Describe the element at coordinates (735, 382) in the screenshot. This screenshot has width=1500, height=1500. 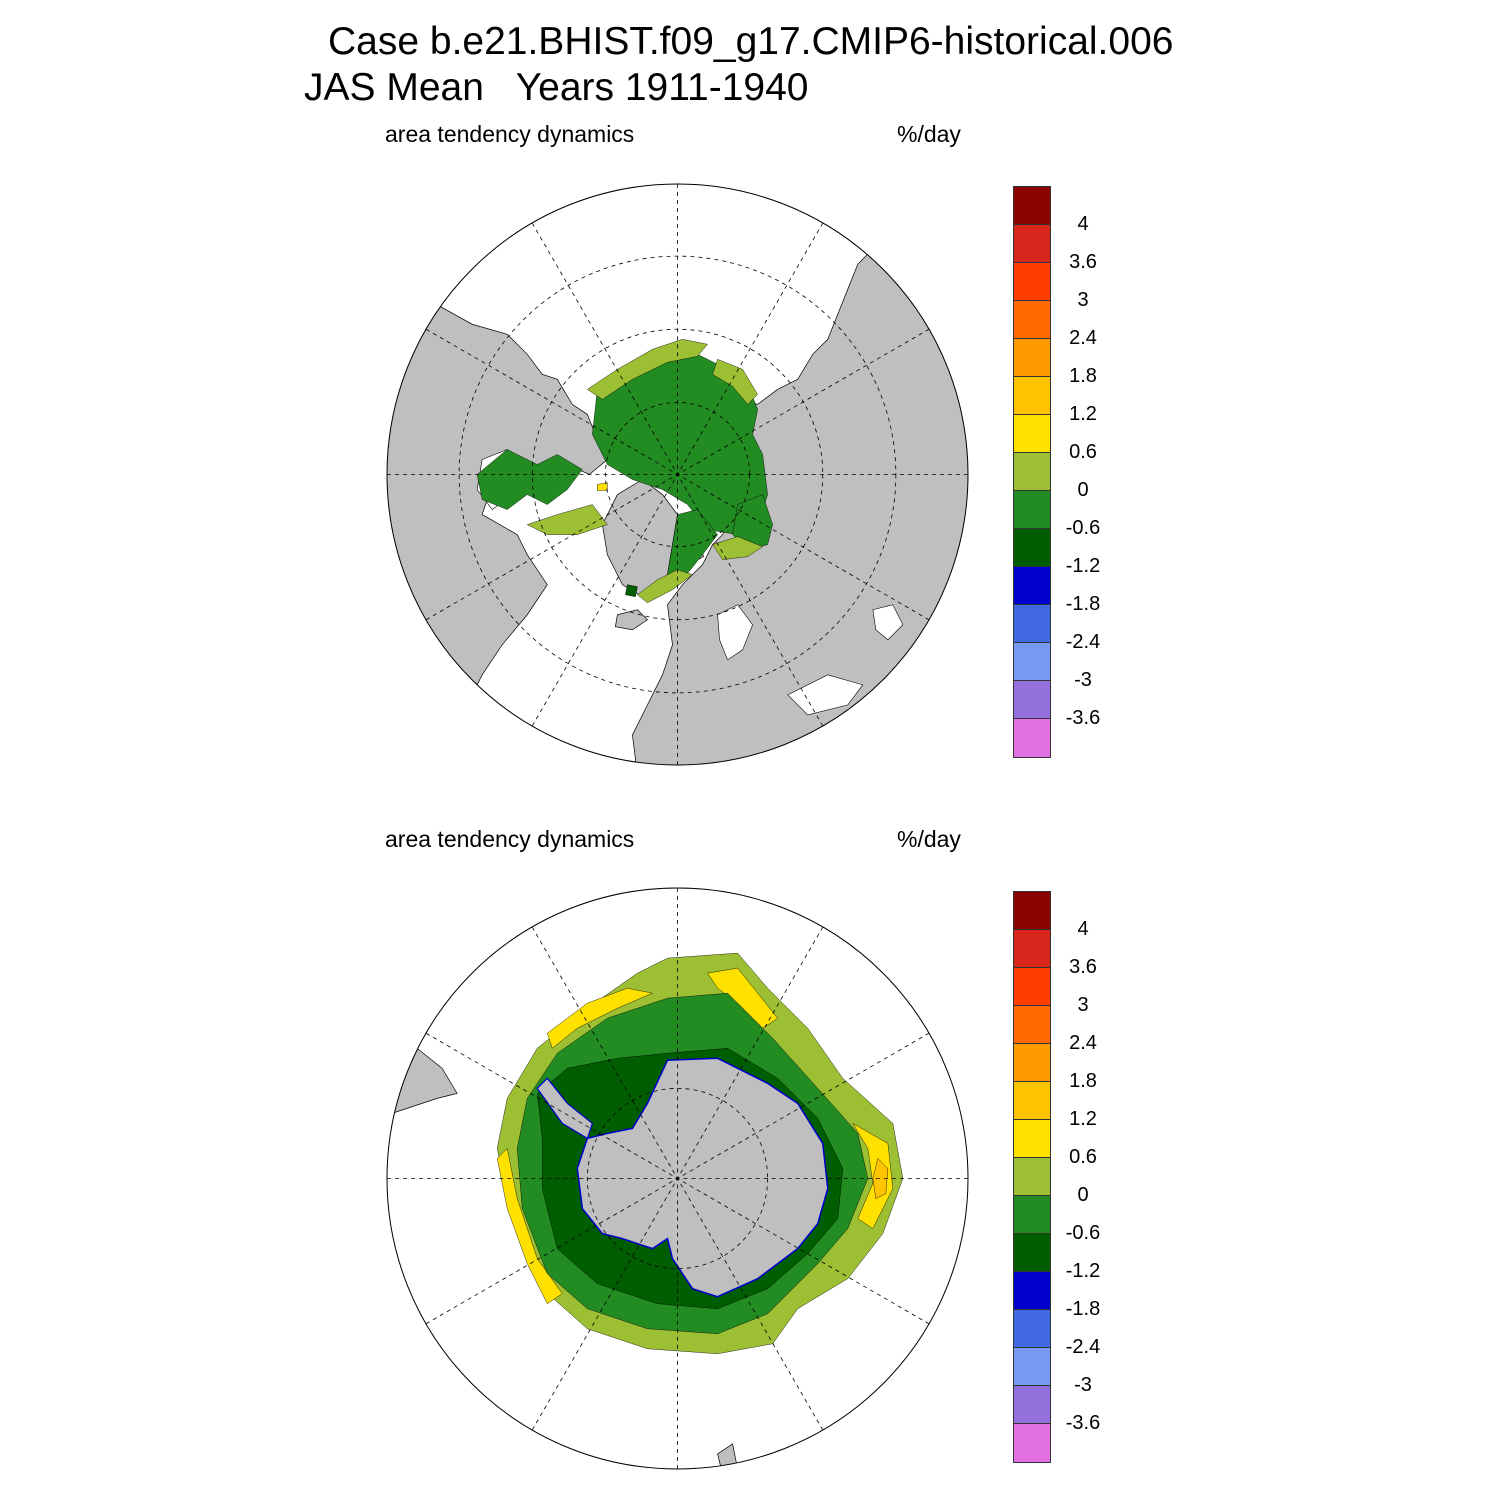
I see `arctic-ice-increase-margin-siberia` at that location.